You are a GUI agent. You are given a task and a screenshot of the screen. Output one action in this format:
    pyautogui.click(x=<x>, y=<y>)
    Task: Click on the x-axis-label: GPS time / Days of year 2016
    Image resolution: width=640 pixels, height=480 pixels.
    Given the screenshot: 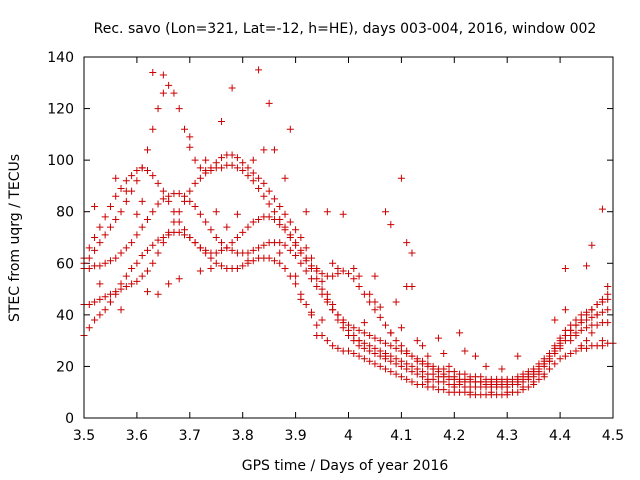 What is the action you would take?
    pyautogui.click(x=345, y=466)
    